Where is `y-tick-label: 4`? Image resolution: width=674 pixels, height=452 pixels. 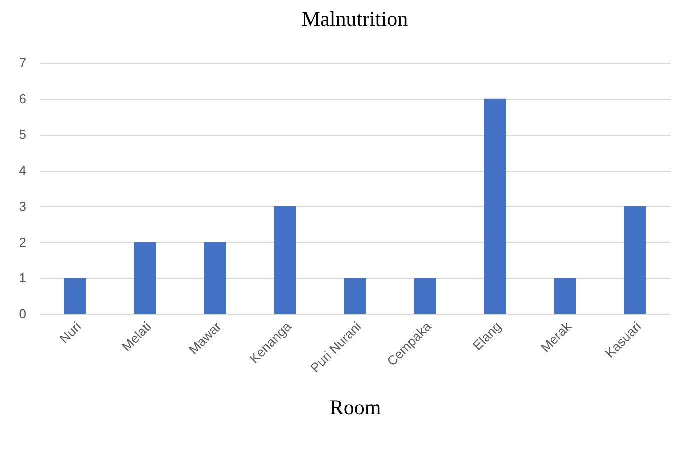
y-tick-label: 4 is located at coordinates (22, 170).